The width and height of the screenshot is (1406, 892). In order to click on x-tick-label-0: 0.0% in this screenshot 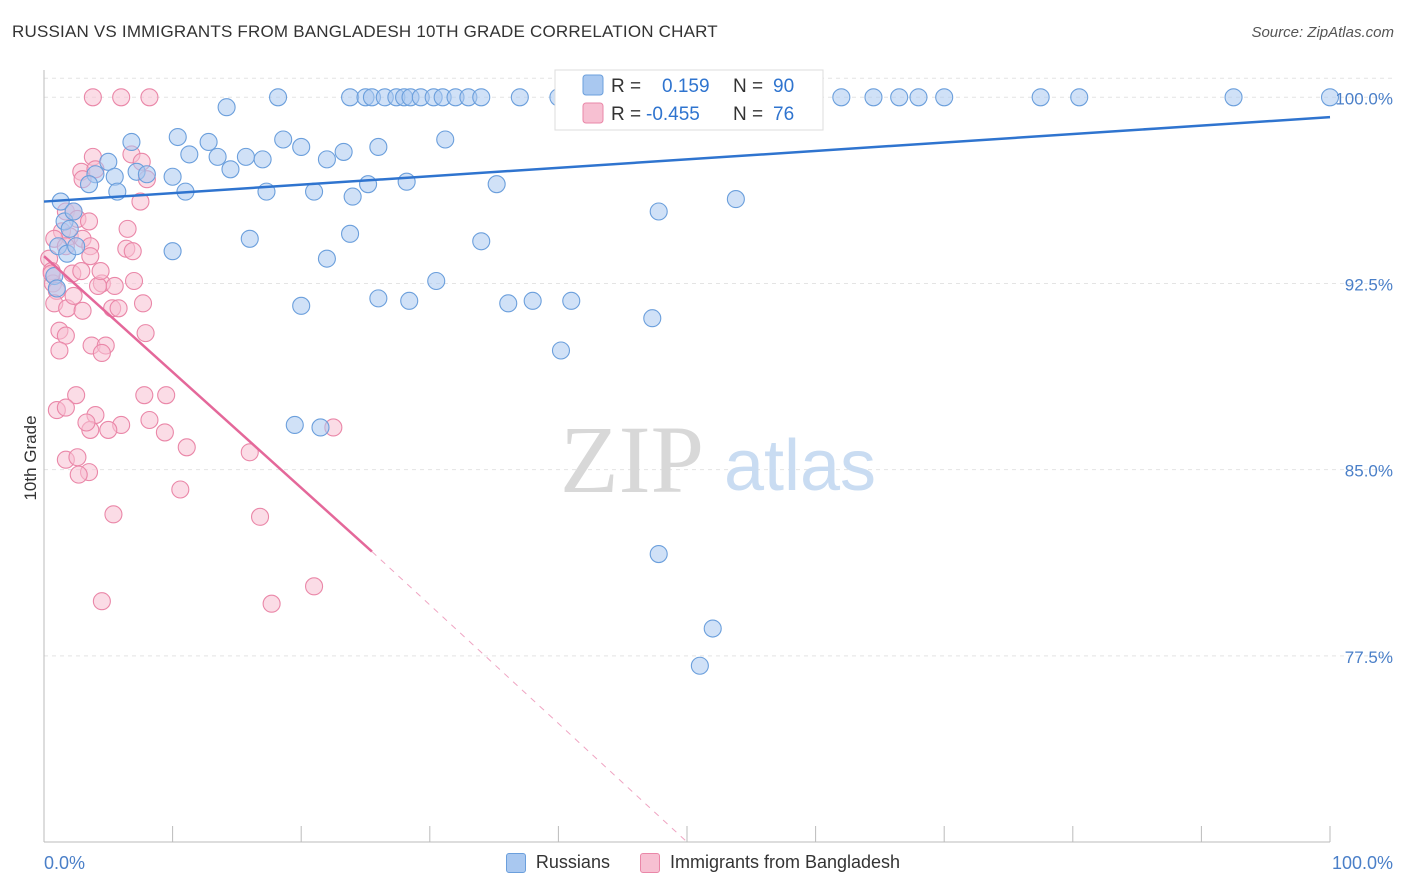, I will do `click(64, 863)`.